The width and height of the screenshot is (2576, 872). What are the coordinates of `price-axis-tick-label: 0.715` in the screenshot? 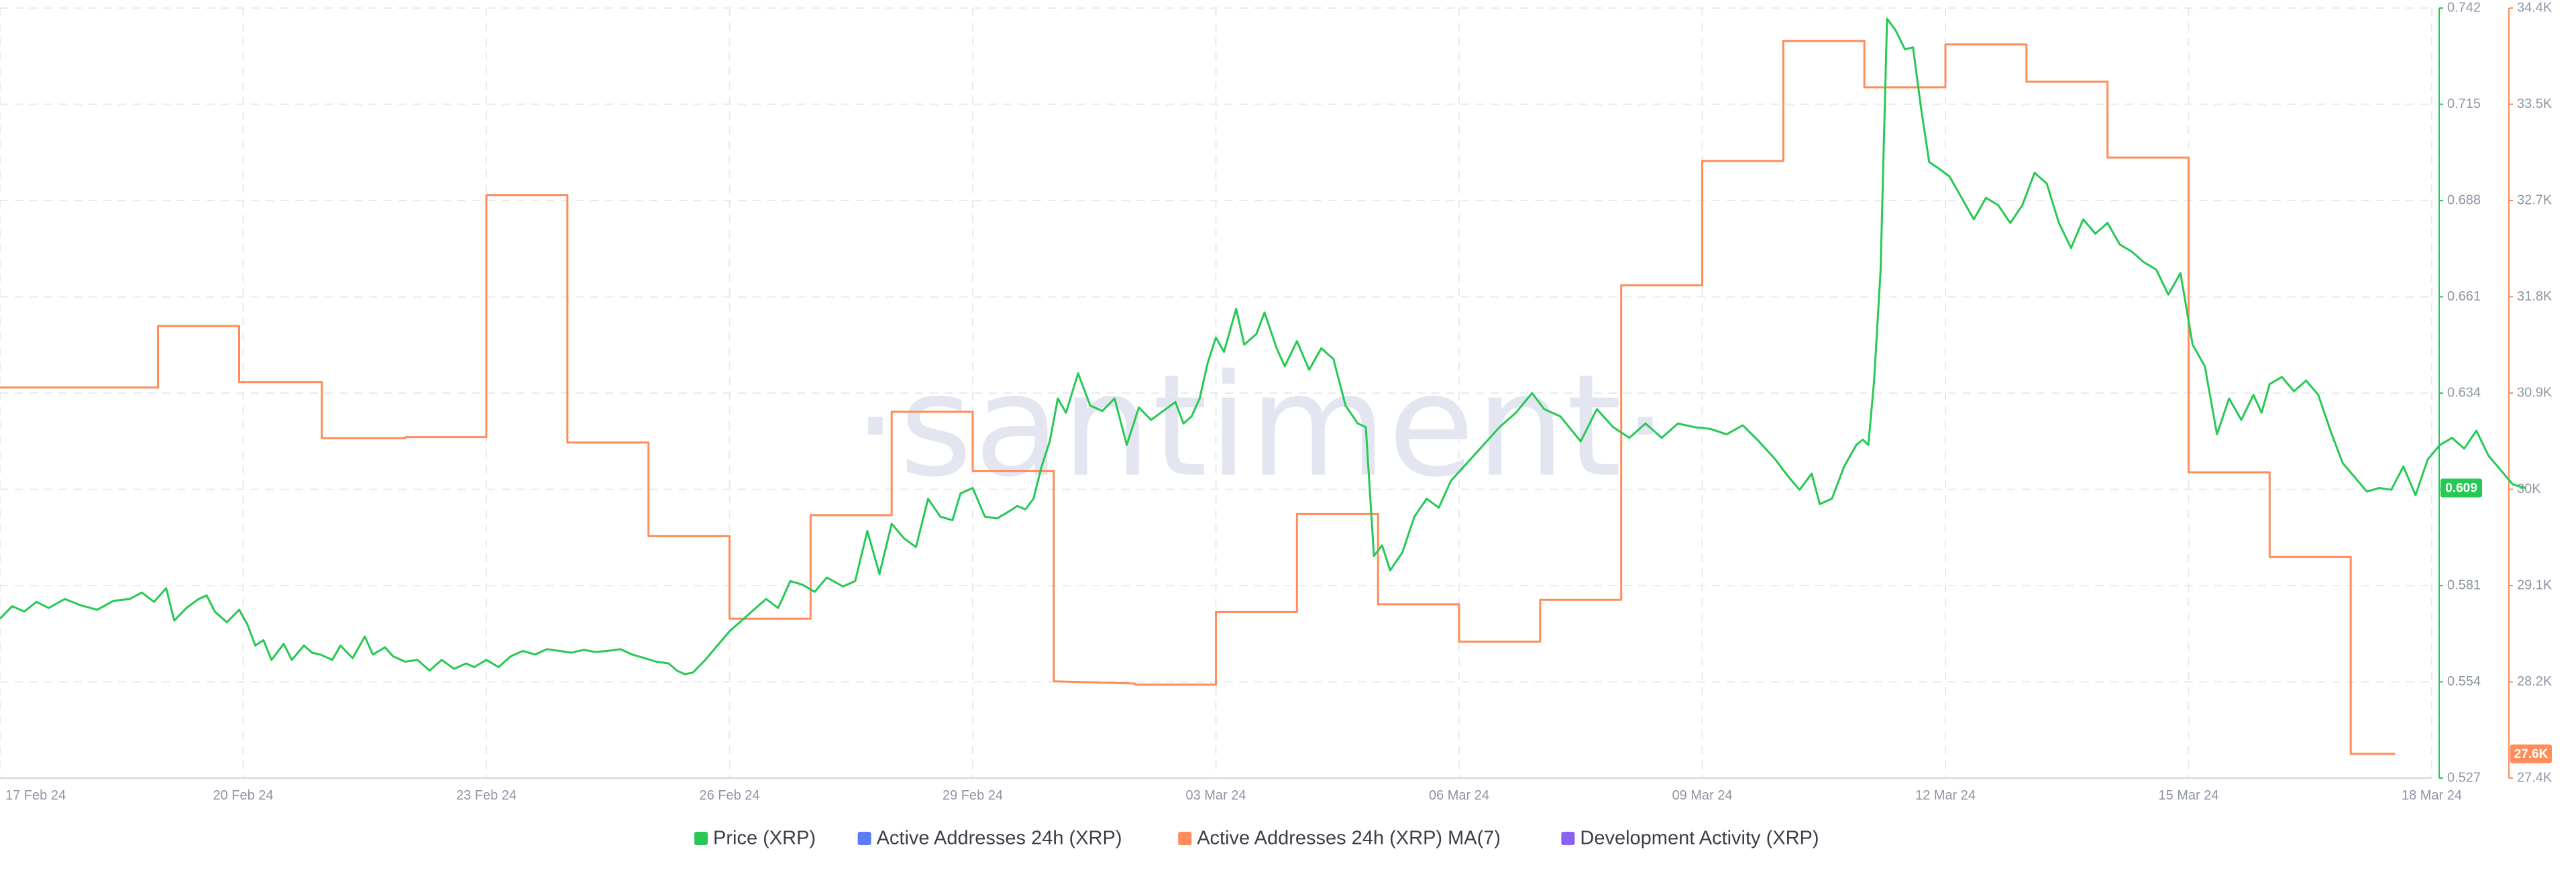 It's located at (2464, 104).